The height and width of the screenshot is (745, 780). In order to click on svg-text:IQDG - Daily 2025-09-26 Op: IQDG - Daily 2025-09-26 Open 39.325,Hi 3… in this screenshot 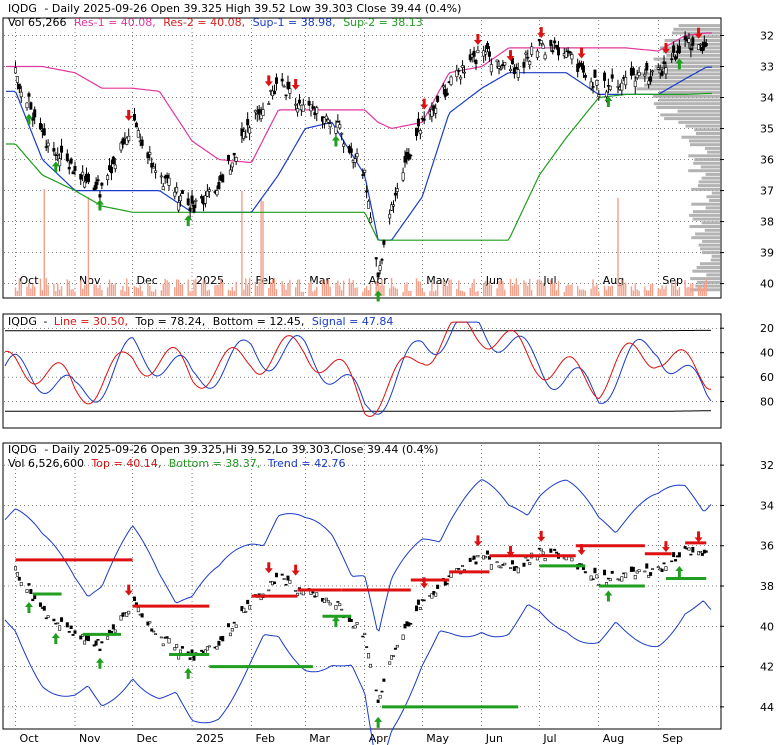, I will do `click(223, 449)`.